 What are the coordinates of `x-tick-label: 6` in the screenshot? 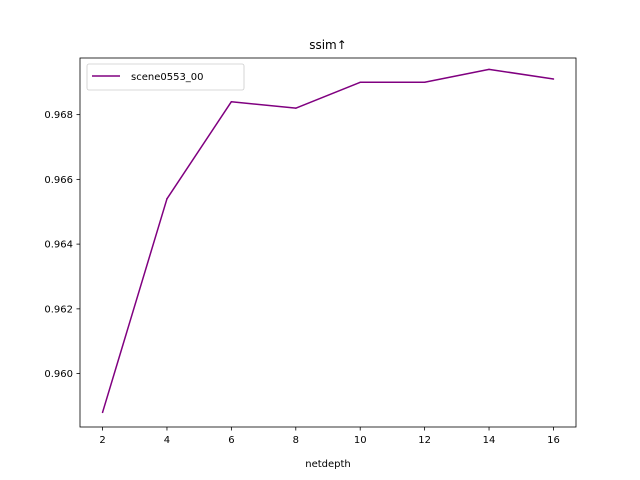 It's located at (231, 440).